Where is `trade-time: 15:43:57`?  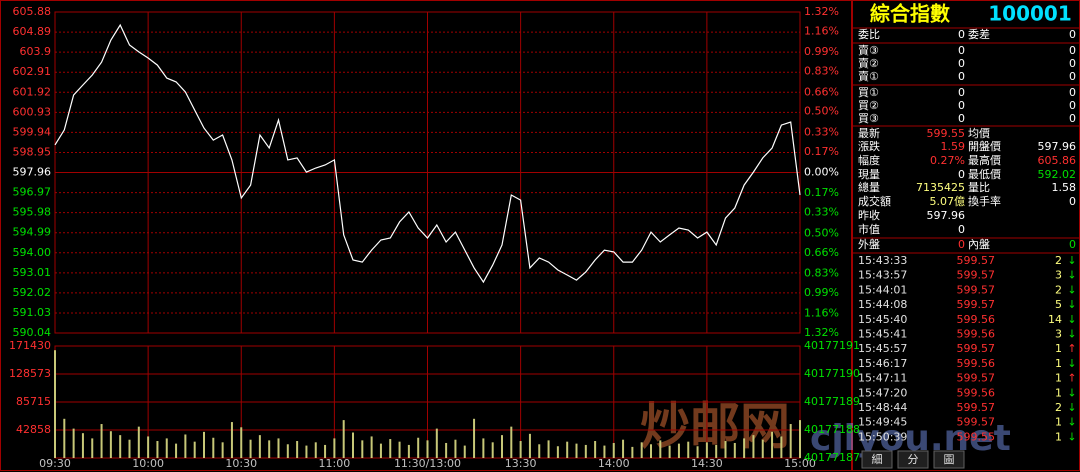 trade-time: 15:43:57 is located at coordinates (882, 275).